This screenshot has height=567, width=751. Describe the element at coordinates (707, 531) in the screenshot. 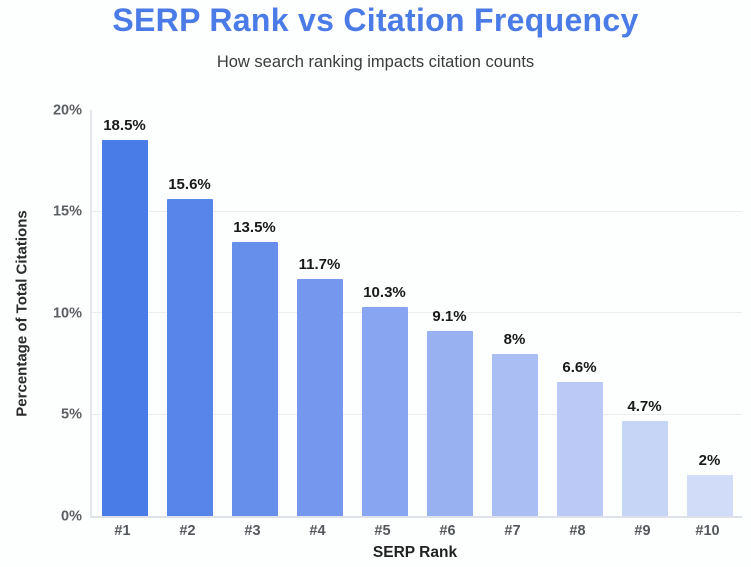

I see `x-tick-label: #10` at that location.